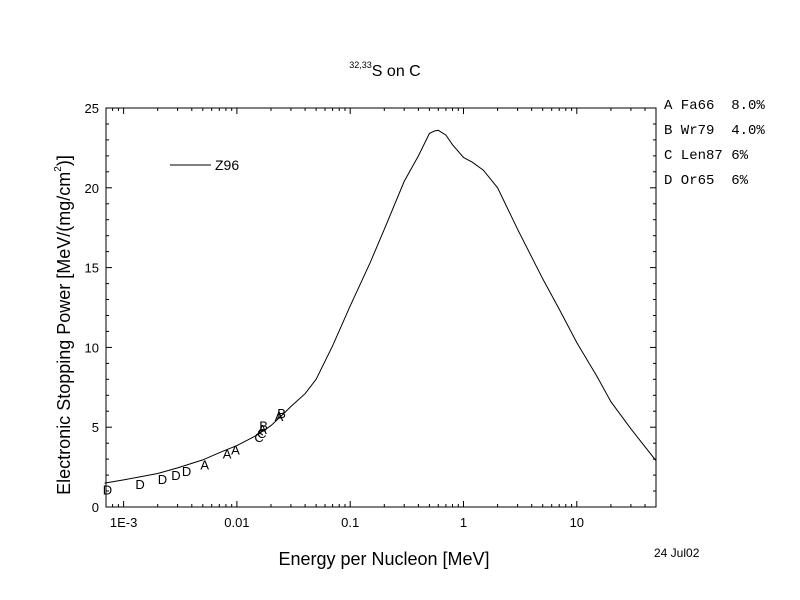 The image size is (800, 600). Describe the element at coordinates (92, 108) in the screenshot. I see `y-tick-label: 25` at that location.